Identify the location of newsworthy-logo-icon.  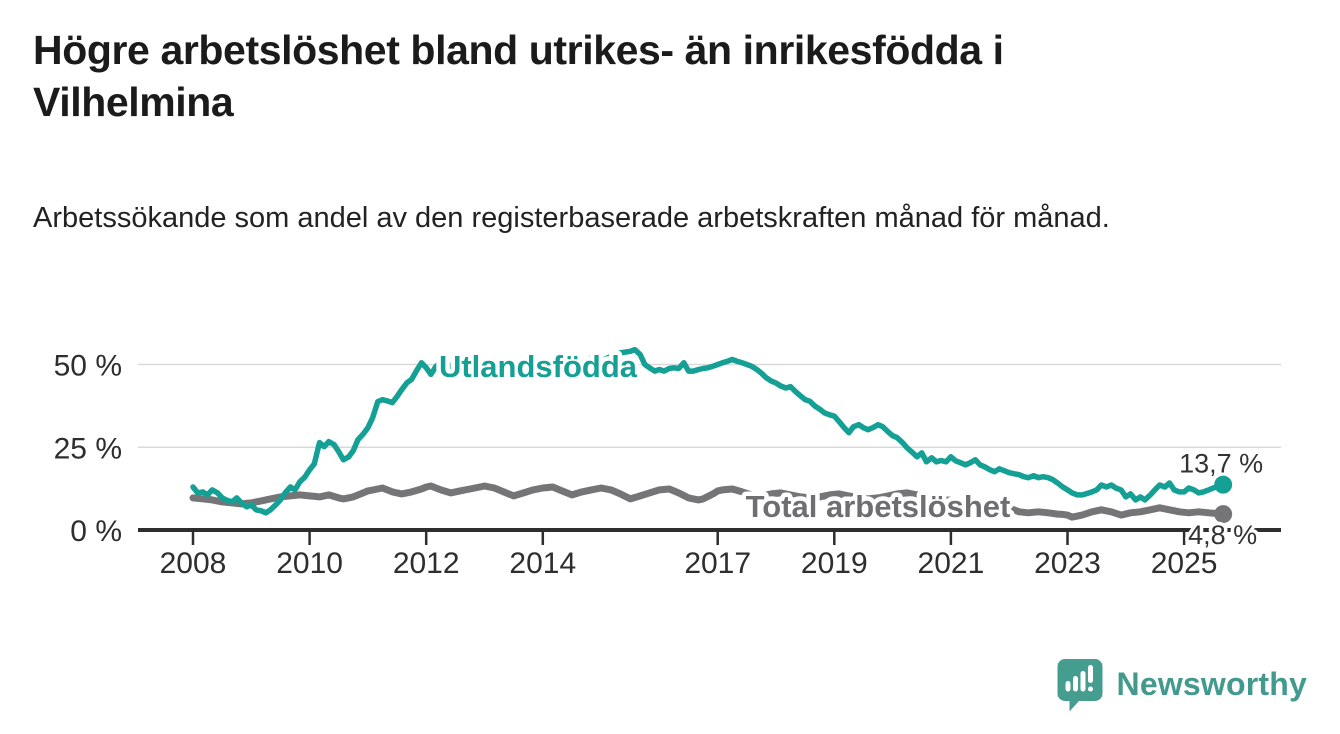
(1080, 685).